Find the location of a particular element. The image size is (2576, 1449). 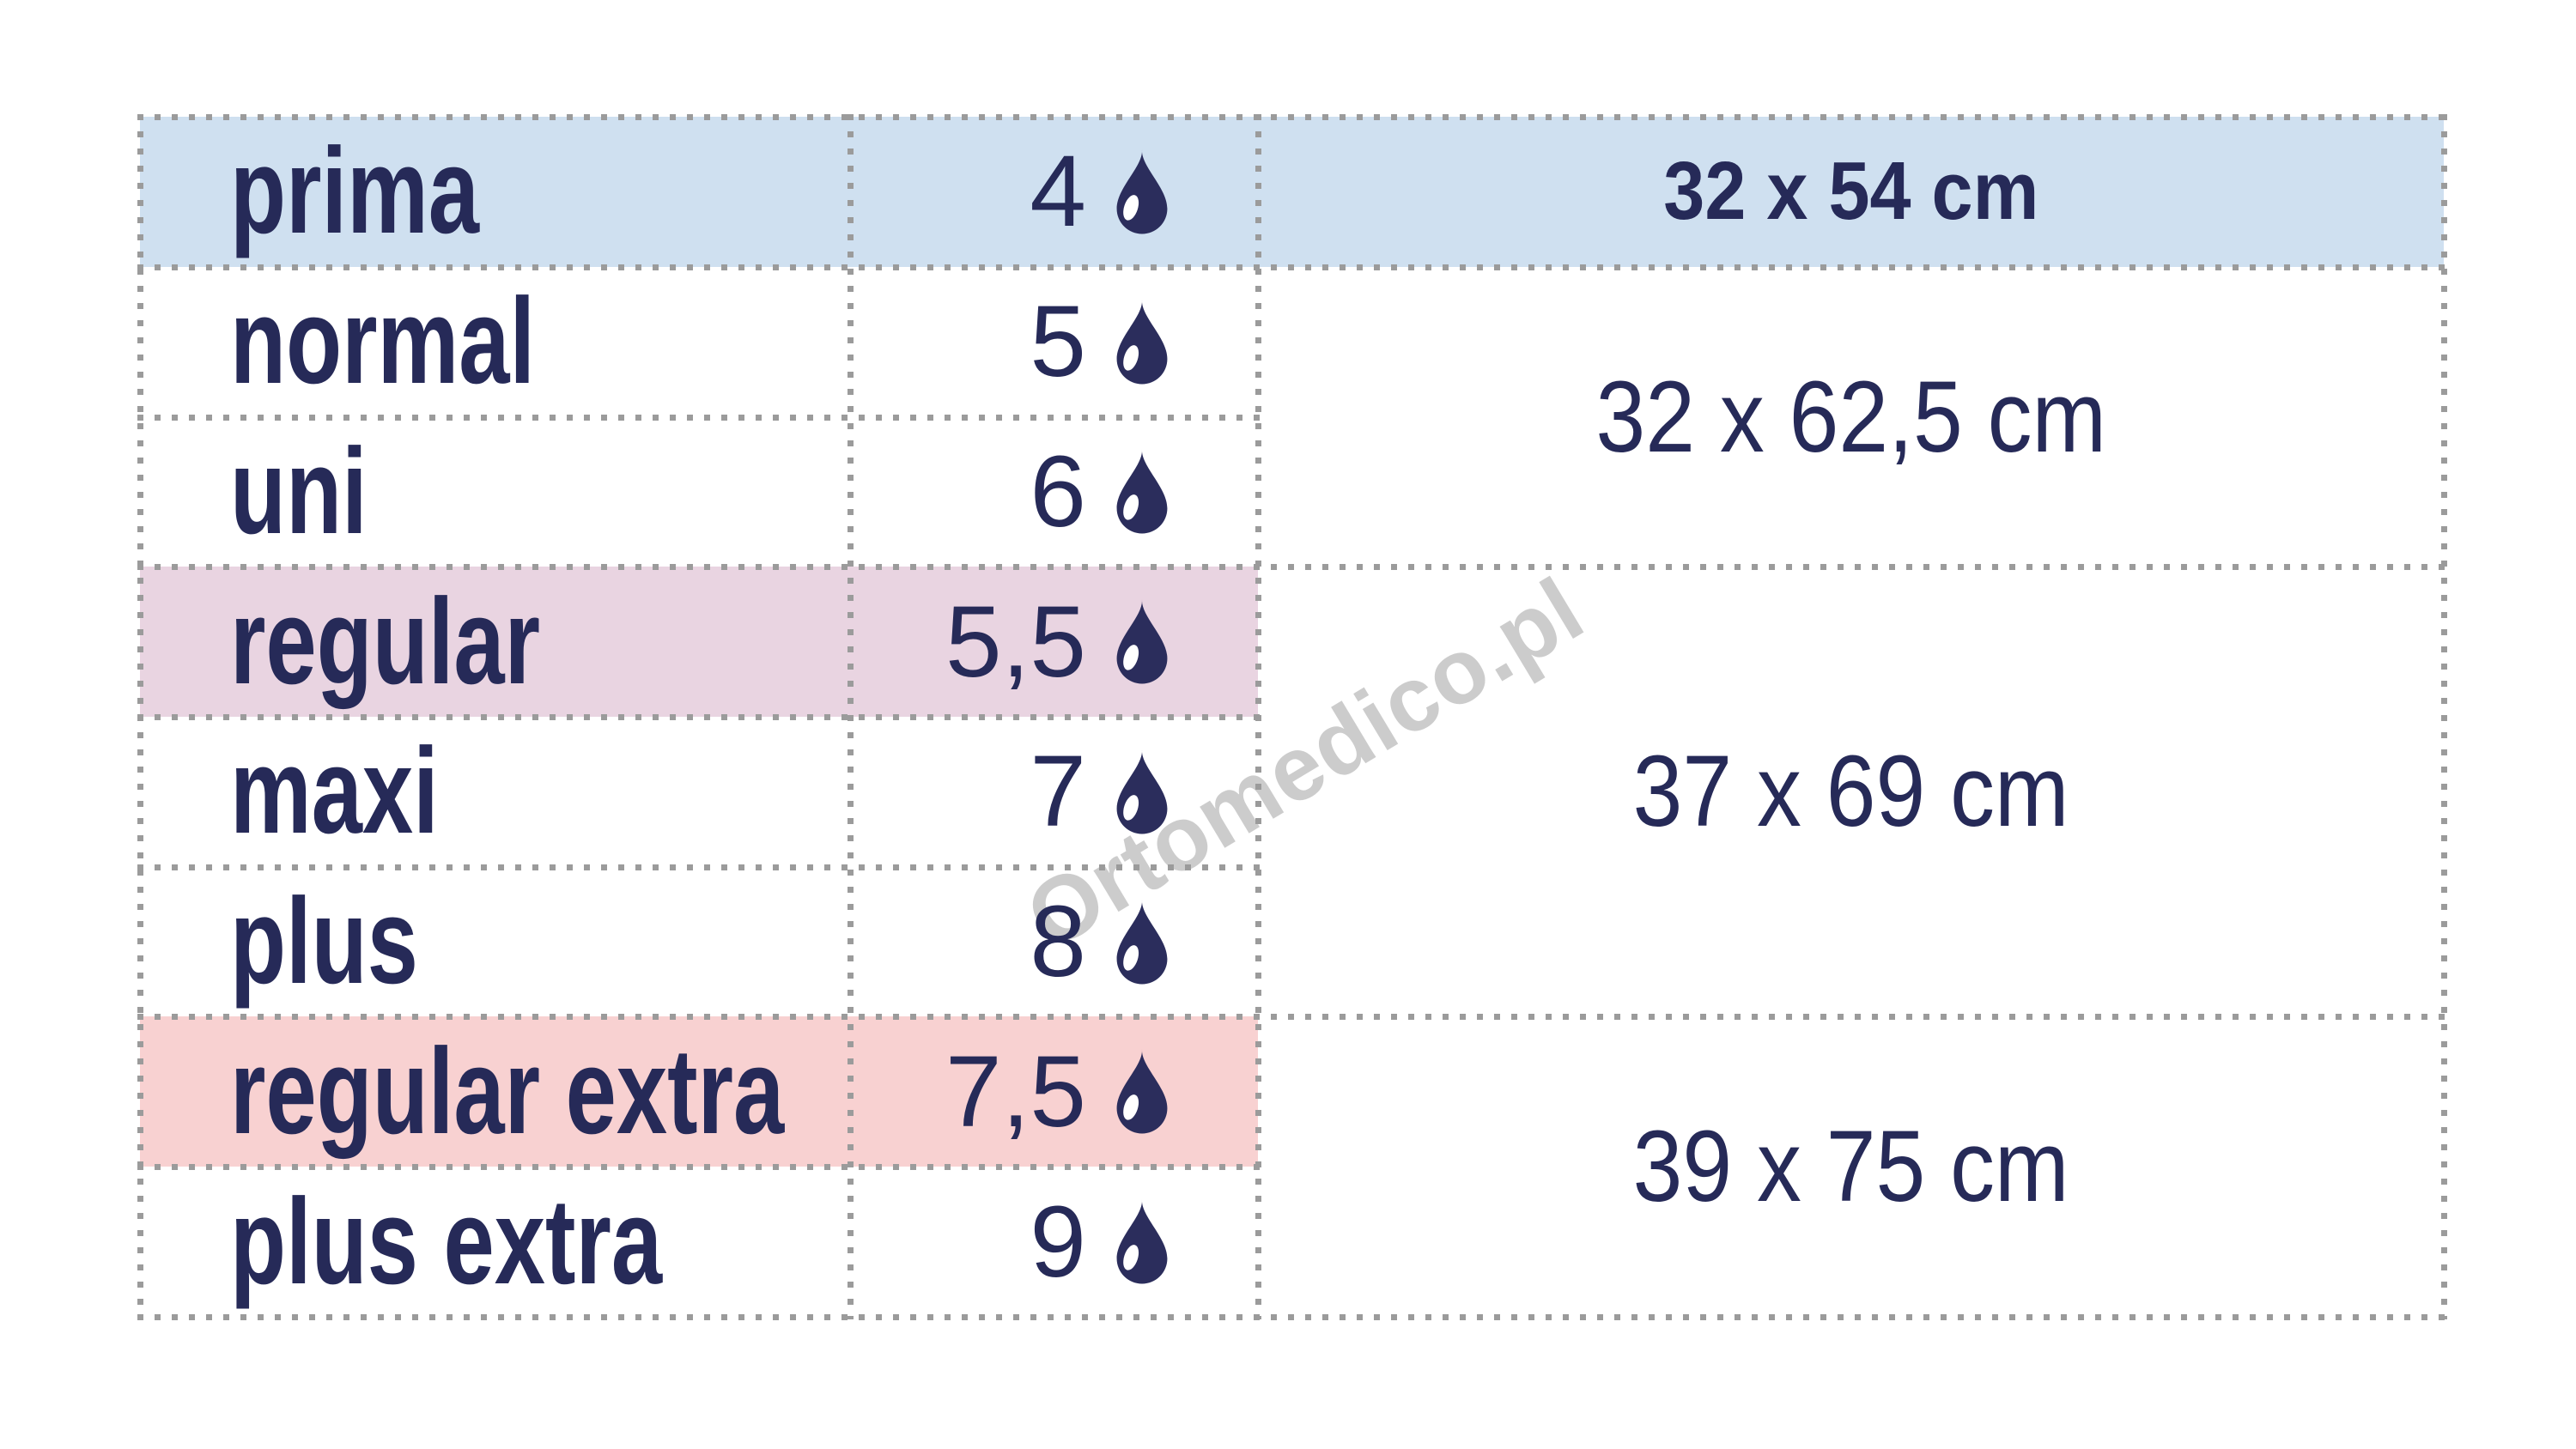

absorbency-cell: 4 is located at coordinates (1054, 192).